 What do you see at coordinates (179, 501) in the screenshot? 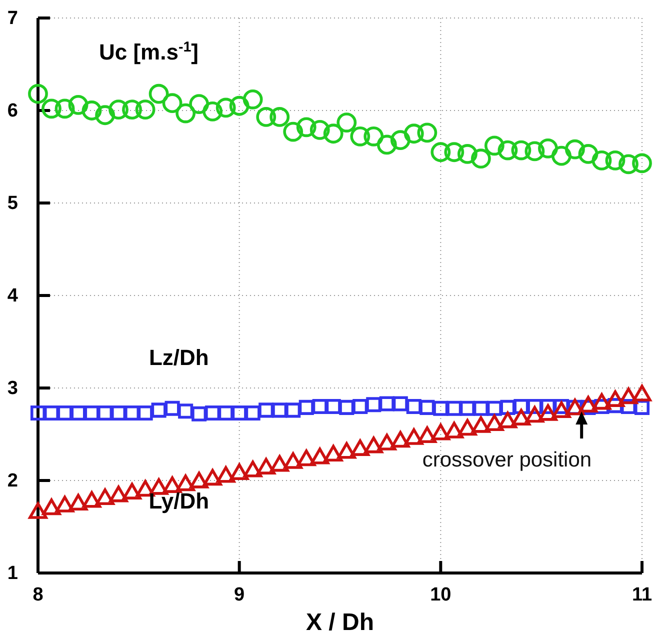
I see `series-label: Ly/Dh` at bounding box center [179, 501].